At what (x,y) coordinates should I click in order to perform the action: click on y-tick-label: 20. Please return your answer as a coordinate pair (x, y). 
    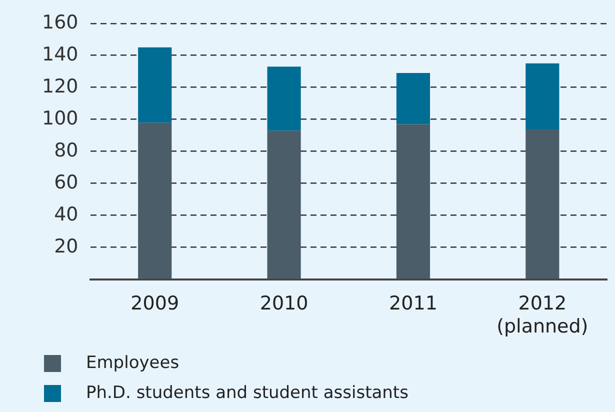
    Looking at the image, I should click on (66, 246).